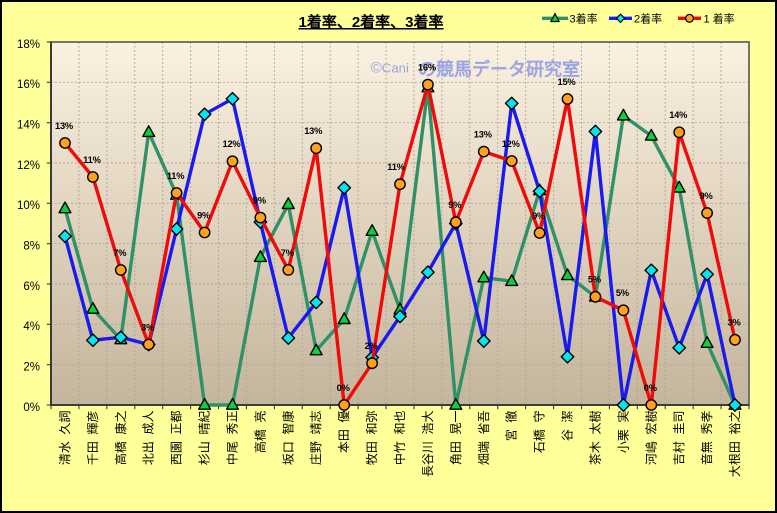  What do you see at coordinates (315, 438) in the screenshot?
I see `svg-text: 庄野 靖志` at bounding box center [315, 438].